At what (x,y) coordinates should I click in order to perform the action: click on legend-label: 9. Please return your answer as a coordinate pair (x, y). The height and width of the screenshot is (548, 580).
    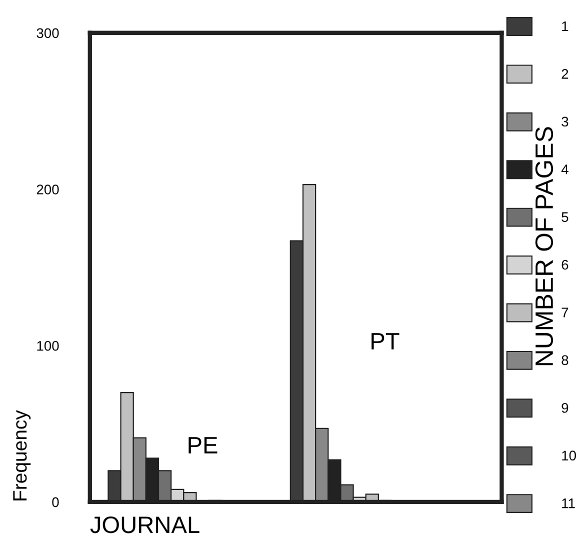
    Looking at the image, I should click on (565, 407).